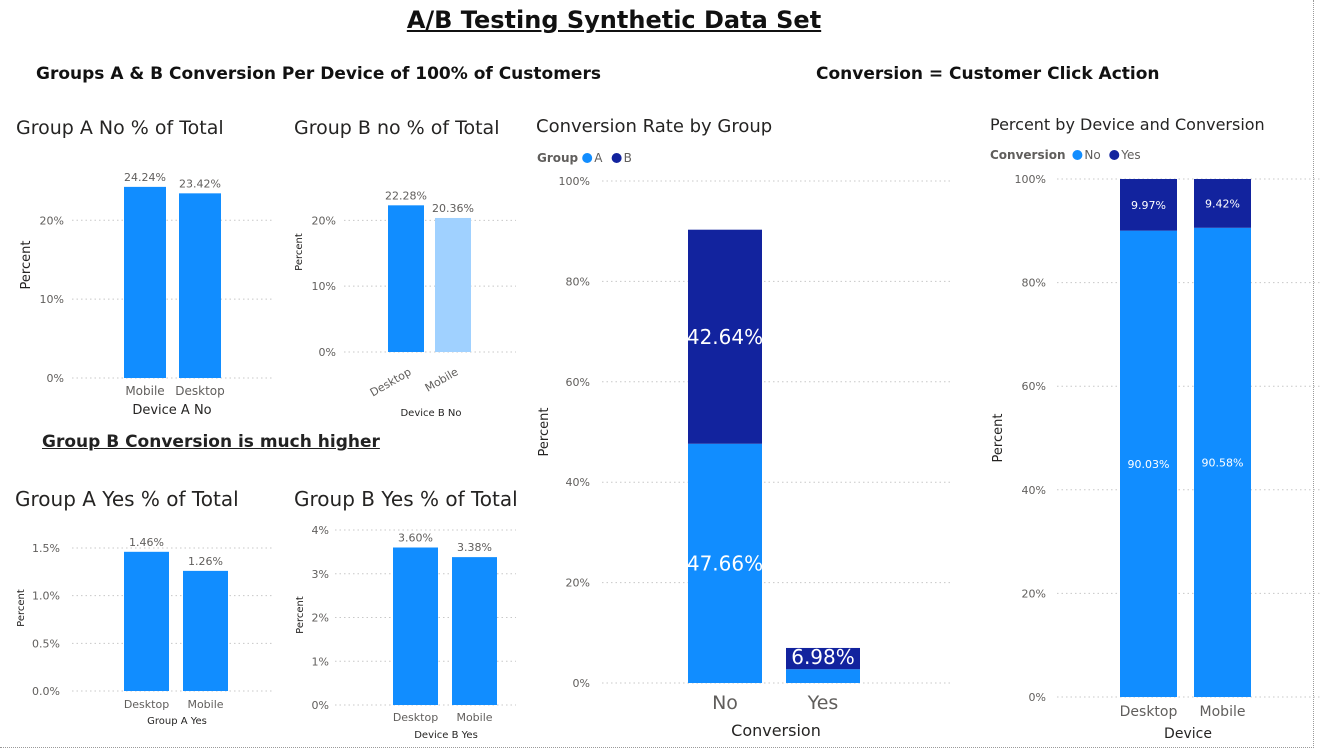  Describe the element at coordinates (725, 703) in the screenshot. I see `x-tick-label: No` at that location.